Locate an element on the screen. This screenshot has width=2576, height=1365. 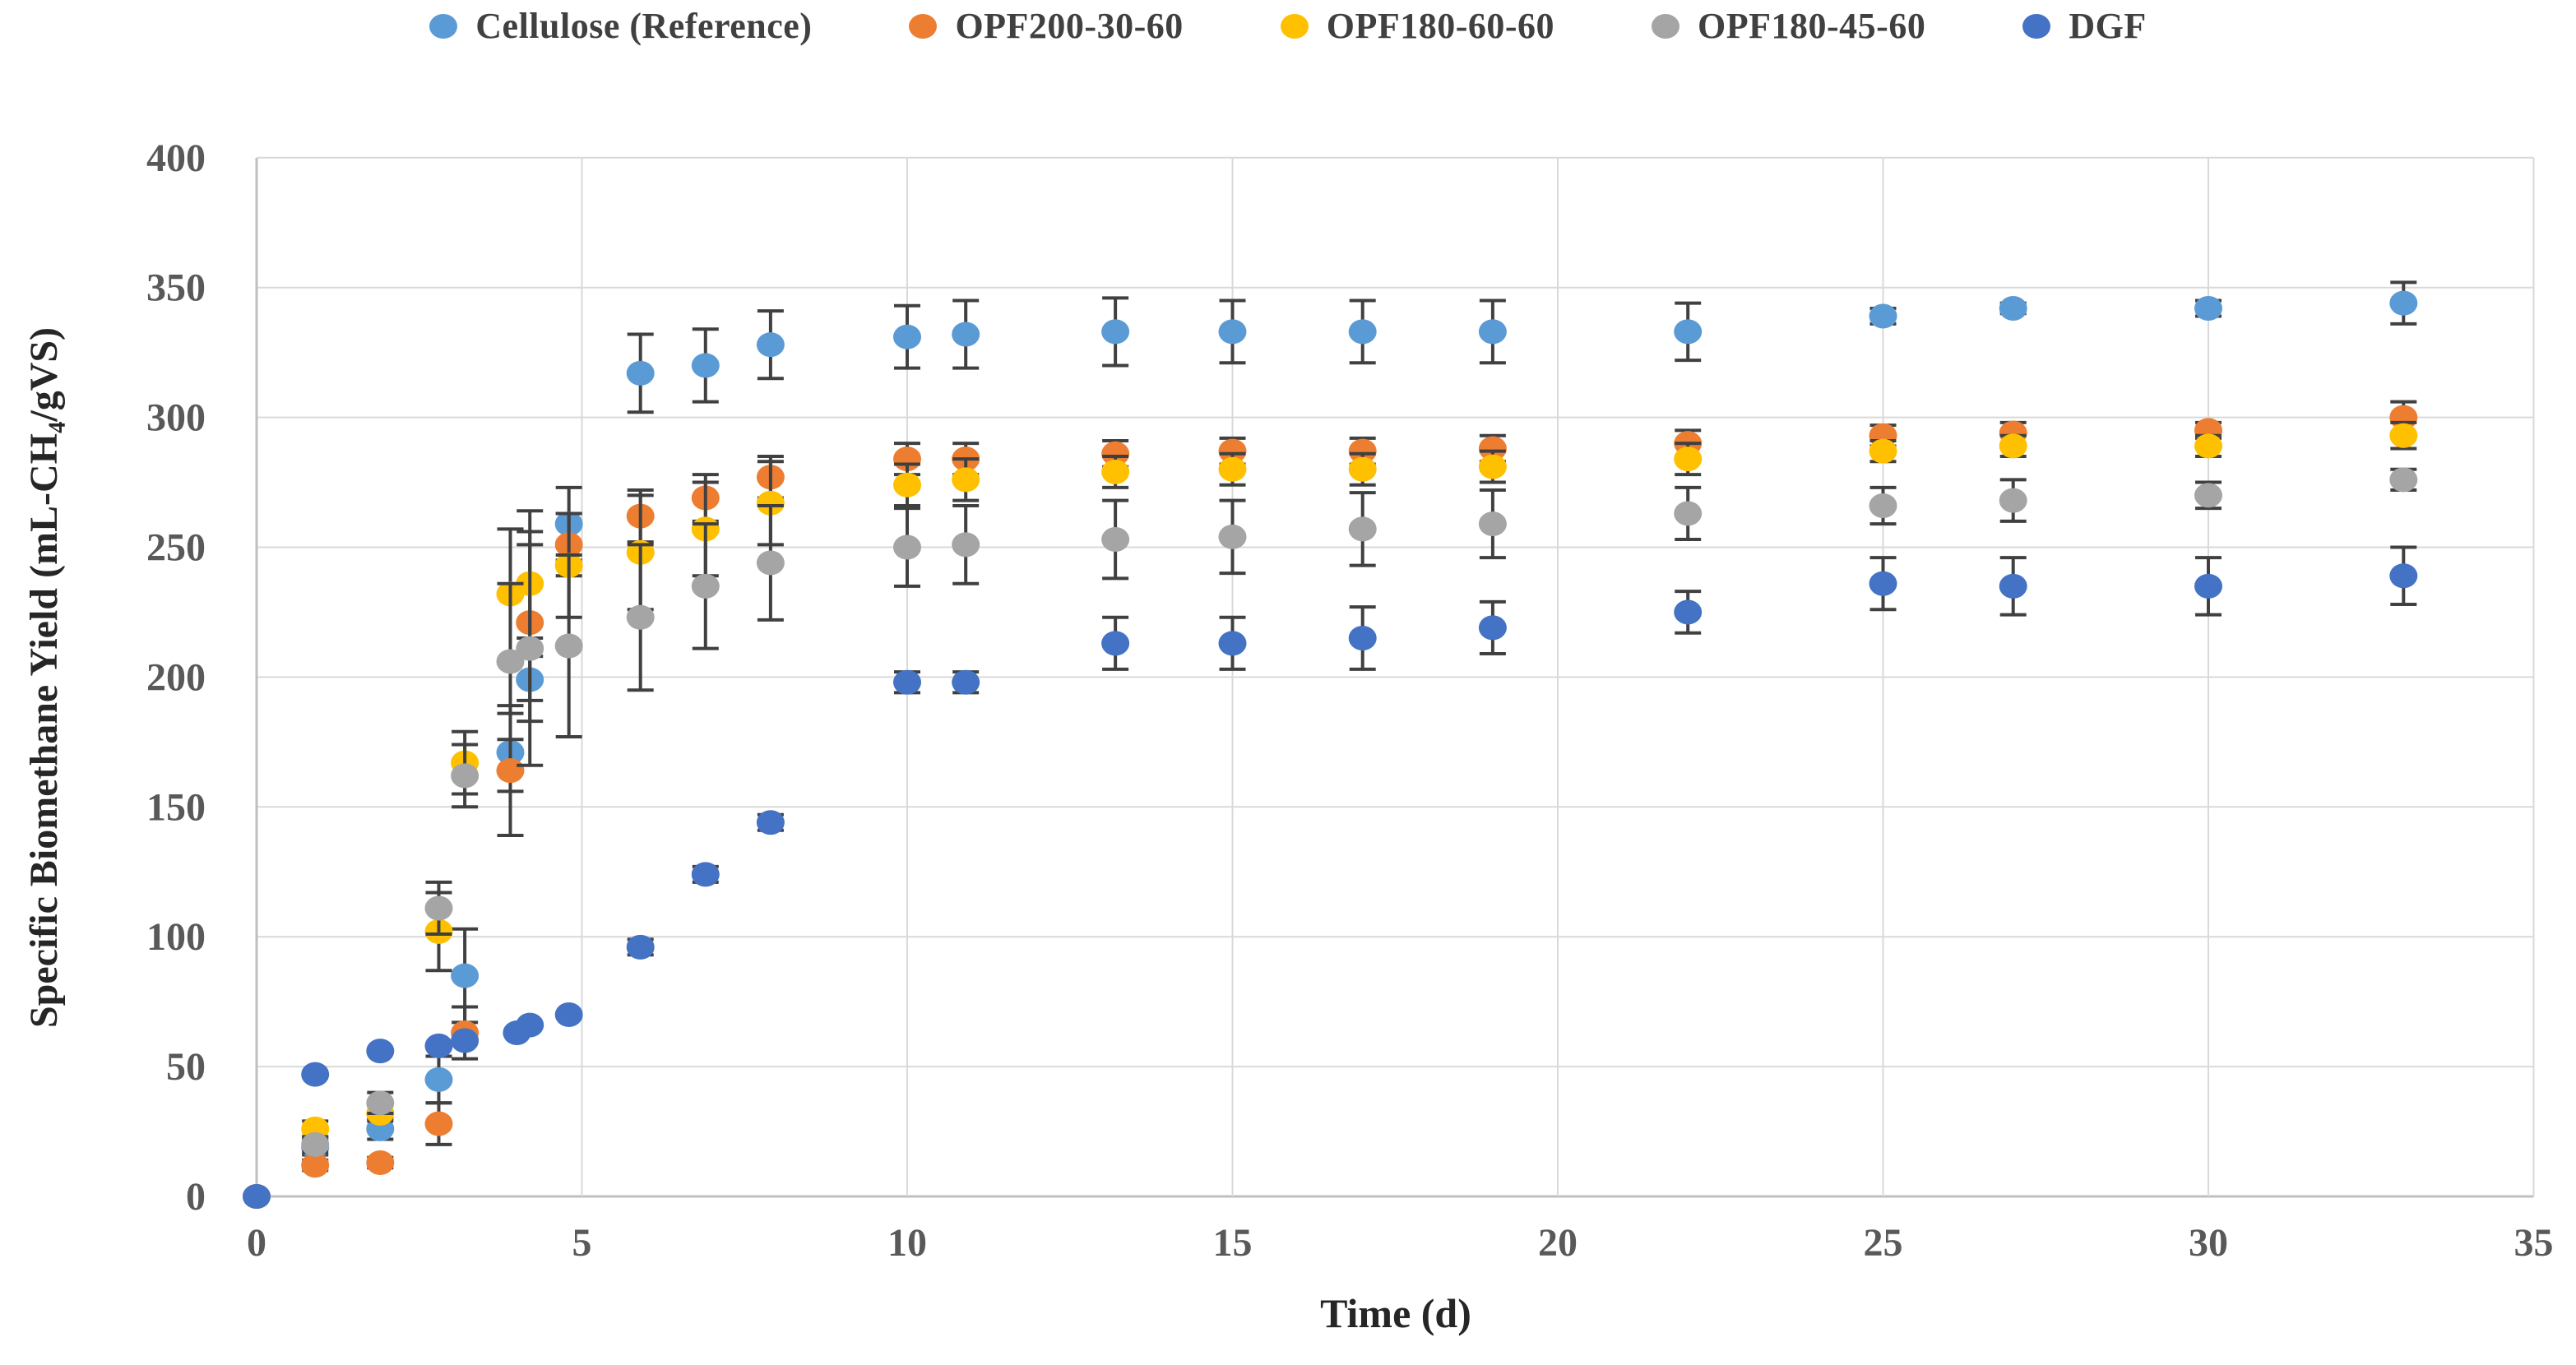
x-tick-label: 15 is located at coordinates (1233, 1243).